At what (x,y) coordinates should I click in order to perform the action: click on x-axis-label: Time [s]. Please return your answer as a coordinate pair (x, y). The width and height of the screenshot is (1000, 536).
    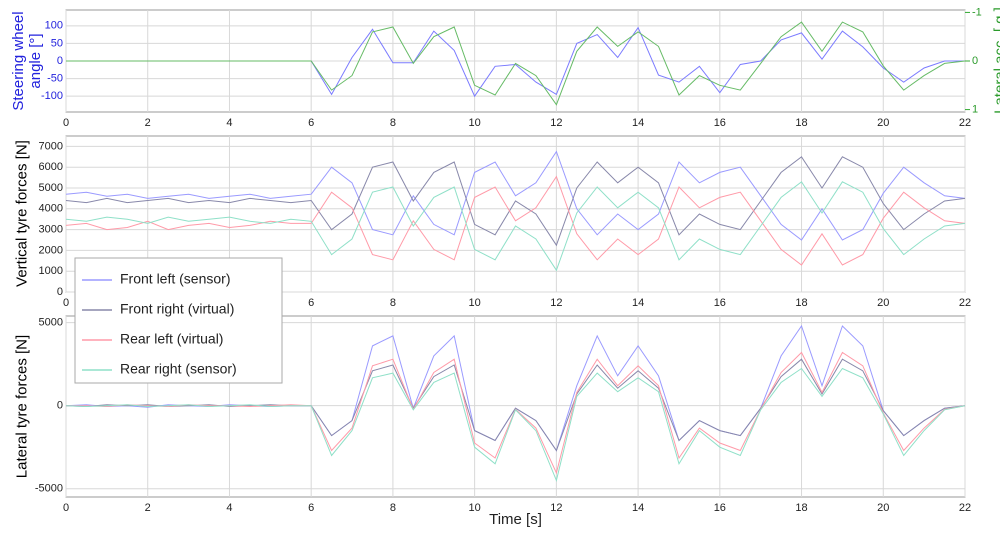
    Looking at the image, I should click on (515, 519).